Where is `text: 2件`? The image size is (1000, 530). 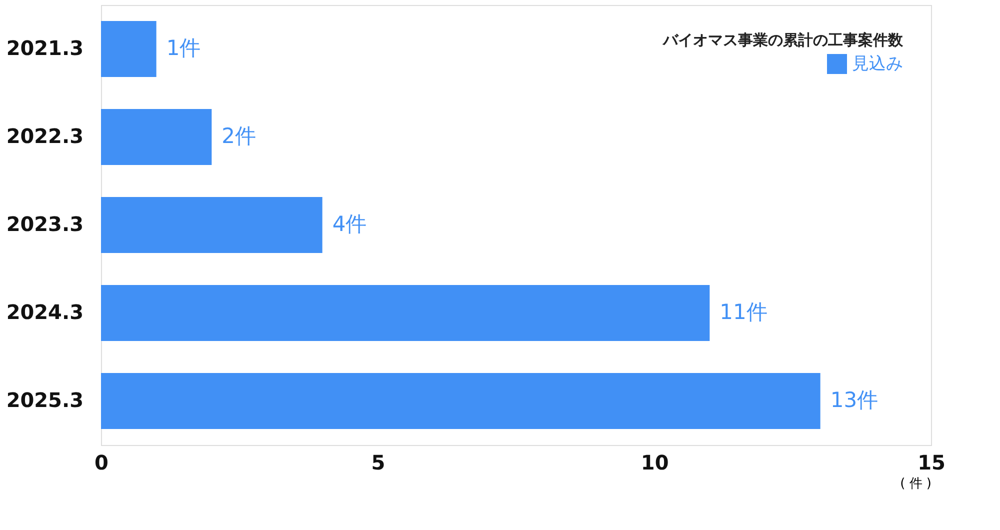
text: 2件 is located at coordinates (239, 136).